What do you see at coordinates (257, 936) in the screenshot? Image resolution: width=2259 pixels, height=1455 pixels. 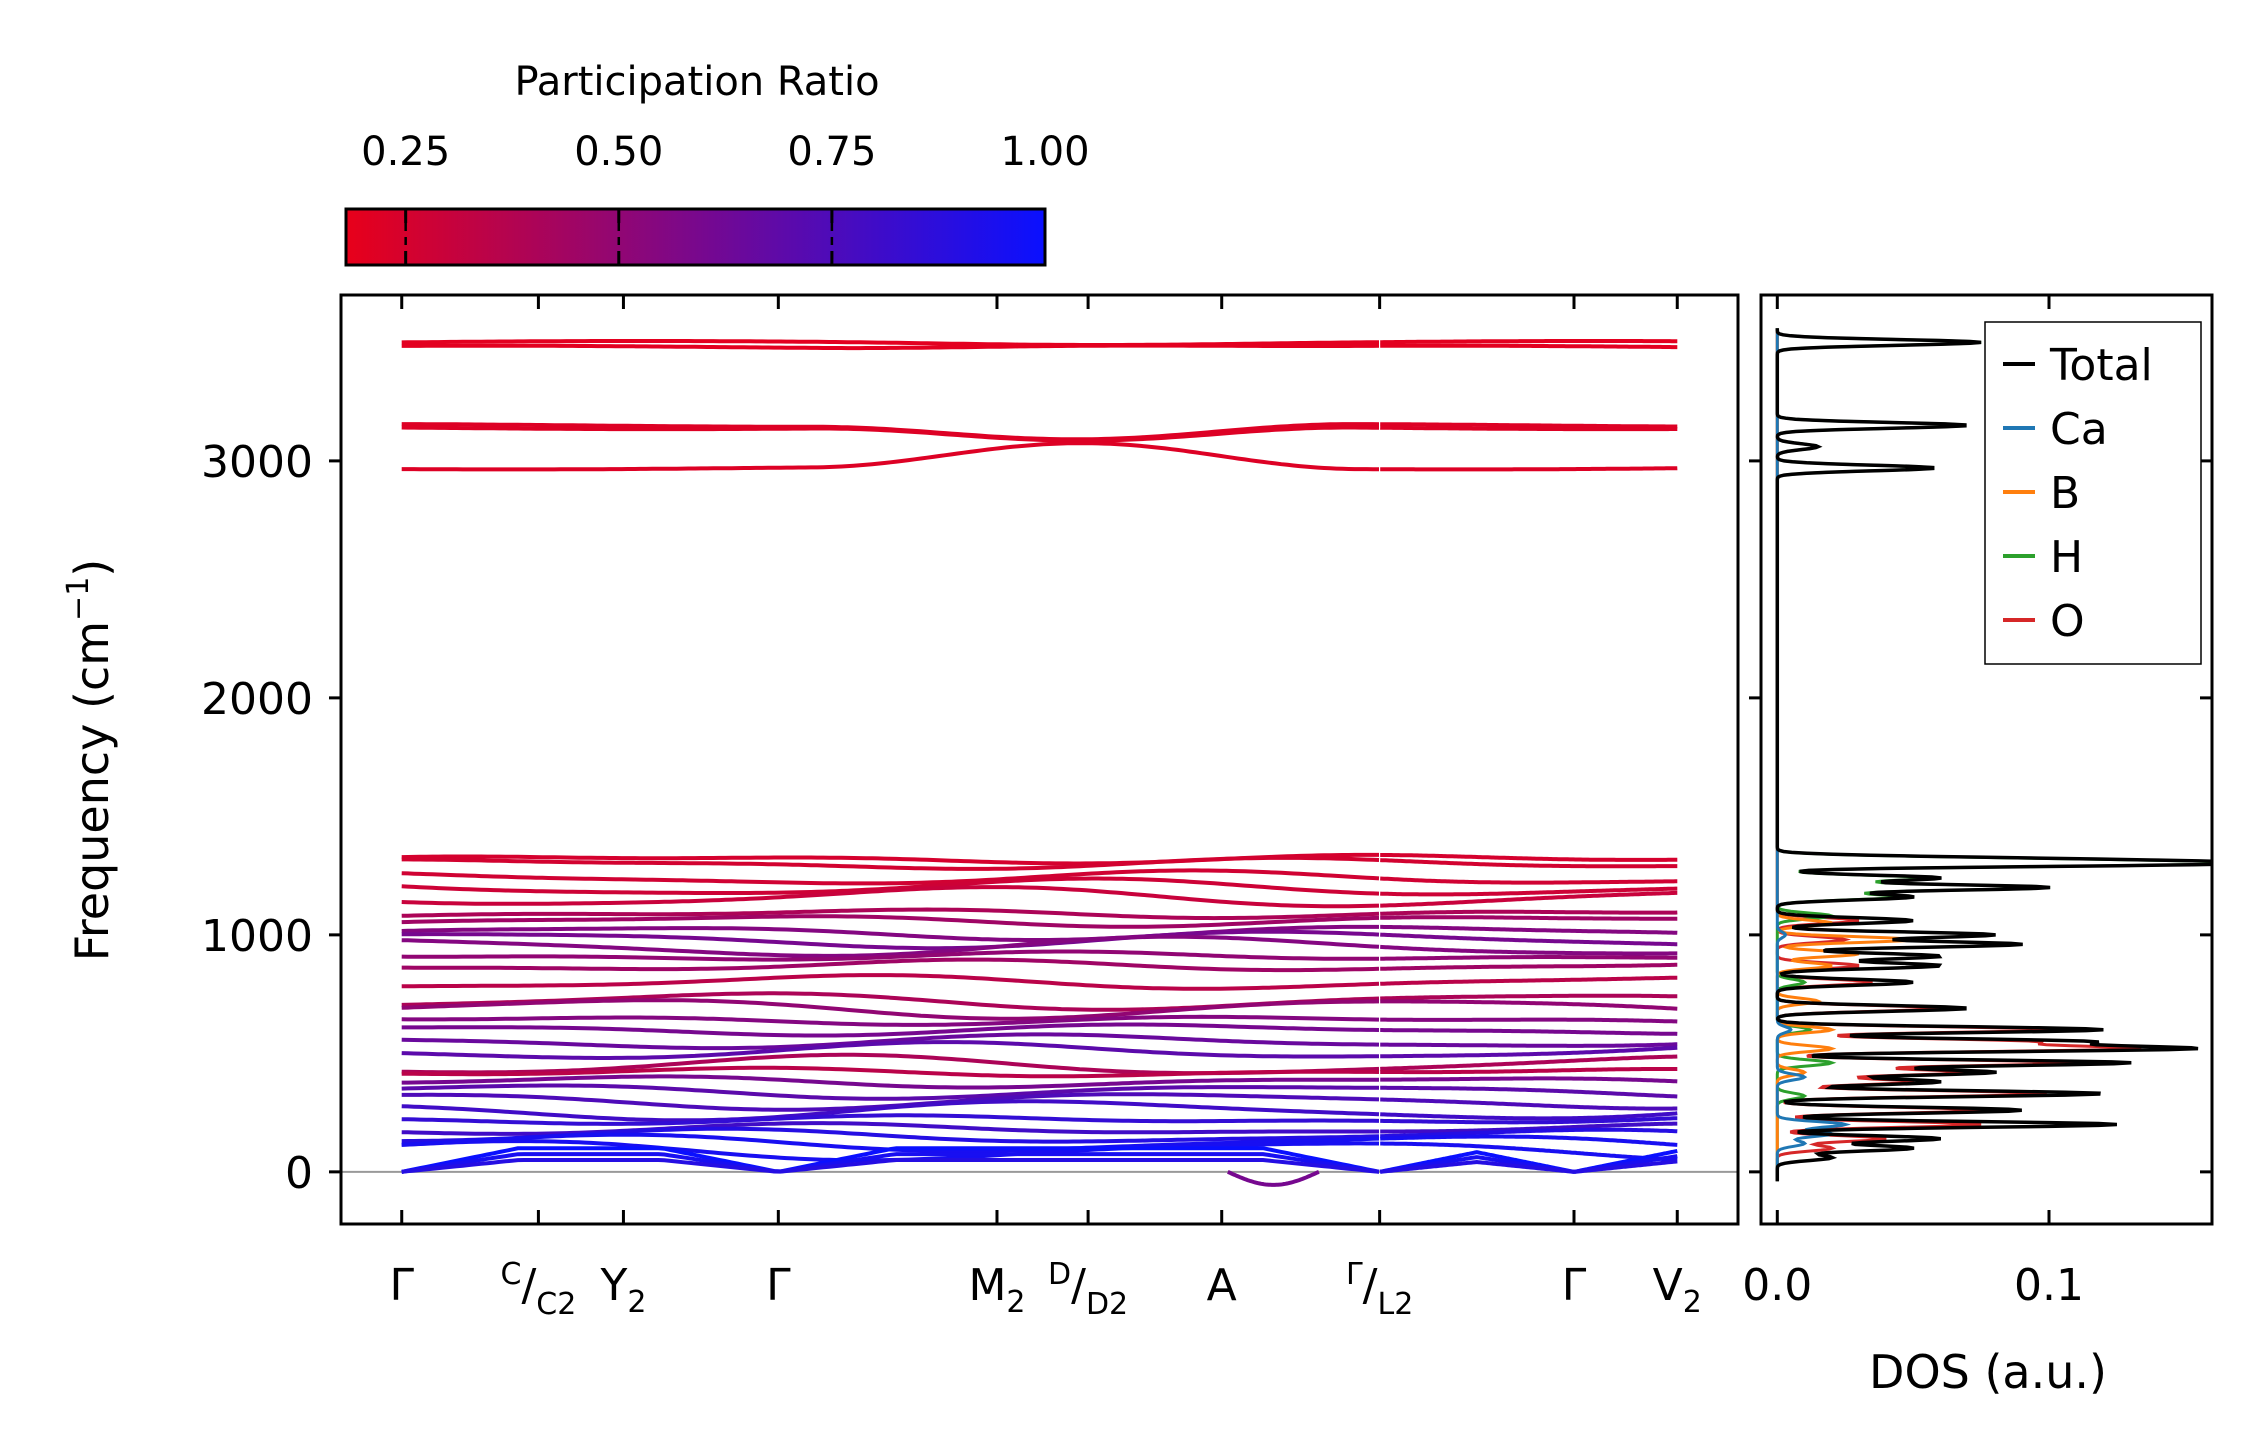 I see `y-tick-label: 1000` at bounding box center [257, 936].